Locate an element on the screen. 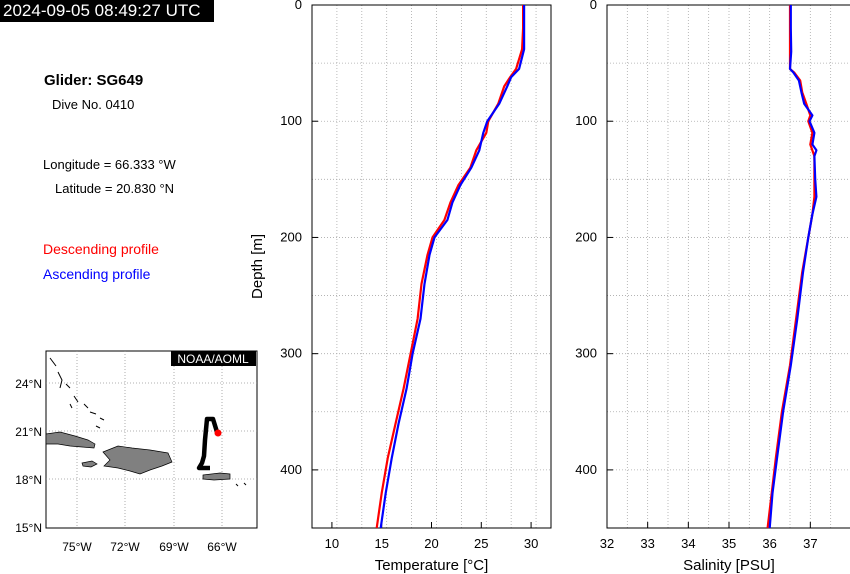 This screenshot has width=850, height=574. glider-title: Glider: SG649 is located at coordinates (94, 80).